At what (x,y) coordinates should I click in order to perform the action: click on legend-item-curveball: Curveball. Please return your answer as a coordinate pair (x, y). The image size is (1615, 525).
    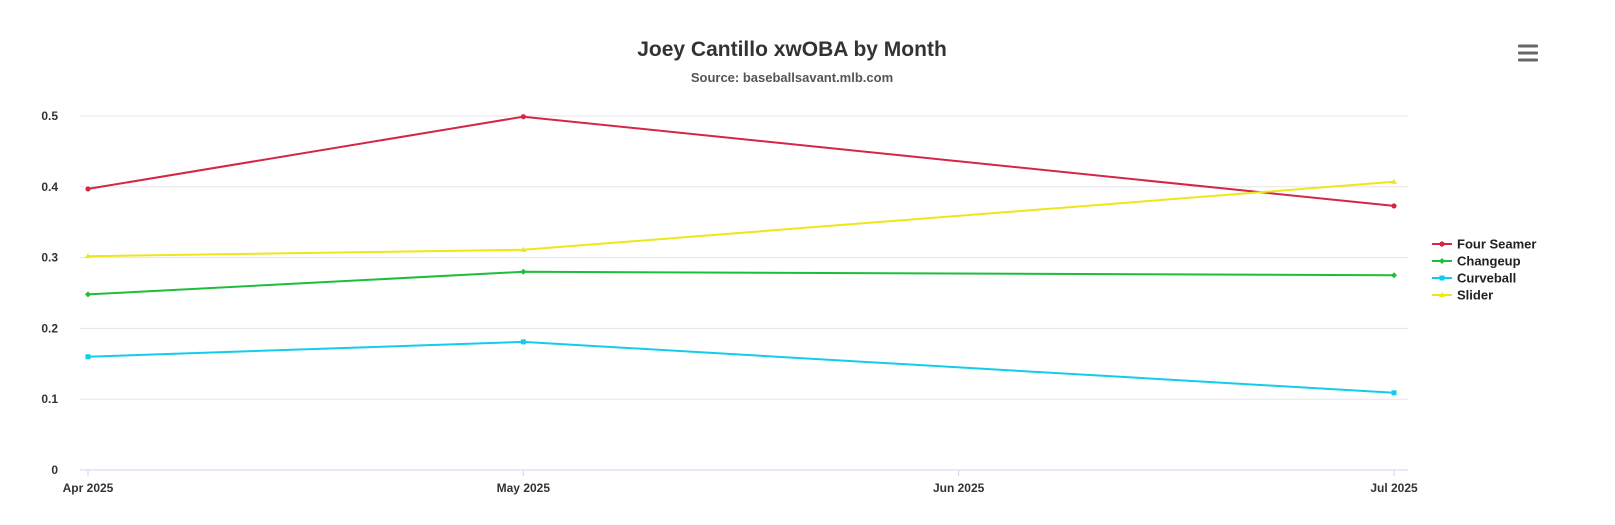
    Looking at the image, I should click on (1474, 278).